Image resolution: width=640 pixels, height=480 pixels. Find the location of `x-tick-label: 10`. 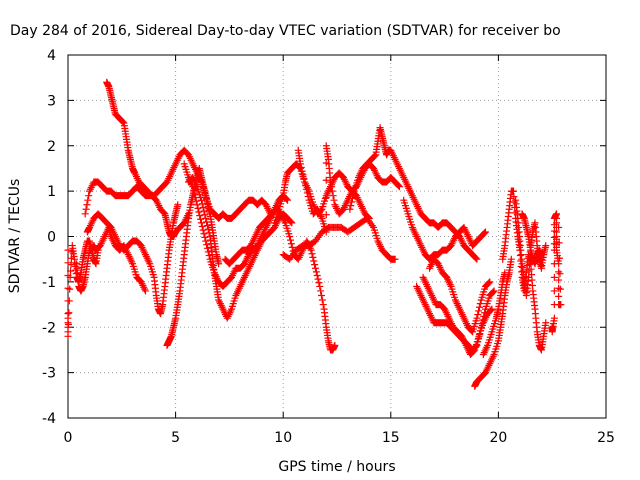

x-tick-label: 10 is located at coordinates (283, 438).